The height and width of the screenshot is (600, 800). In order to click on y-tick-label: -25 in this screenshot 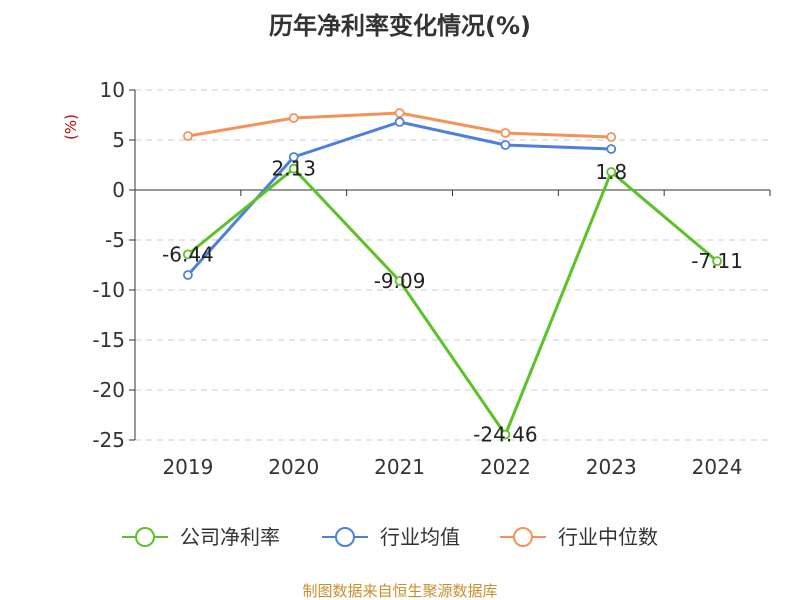, I will do `click(108, 440)`.